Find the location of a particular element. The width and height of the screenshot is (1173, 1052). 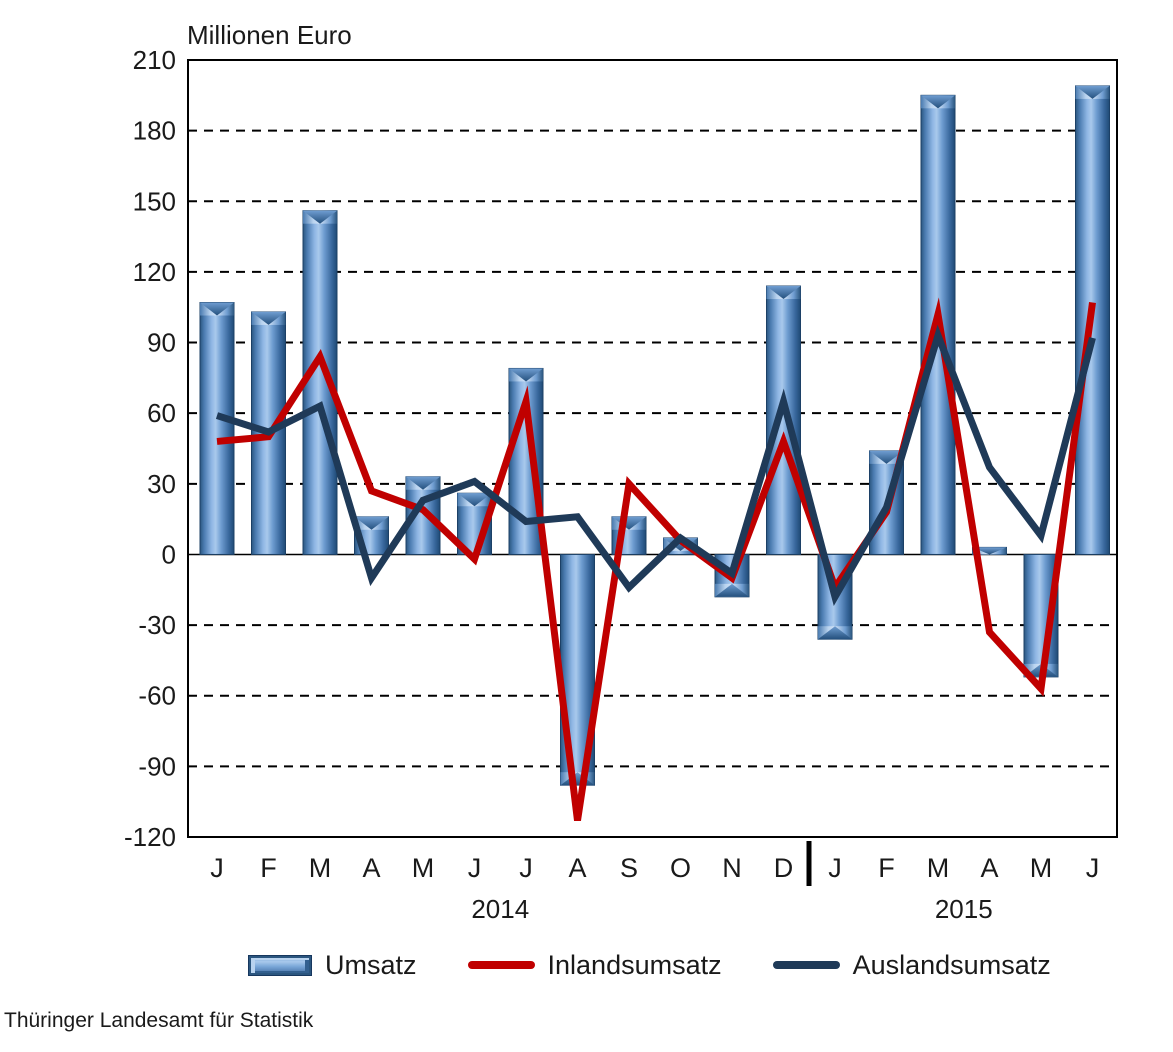

legend-item-umsatz: Umsatz is located at coordinates (332, 965).